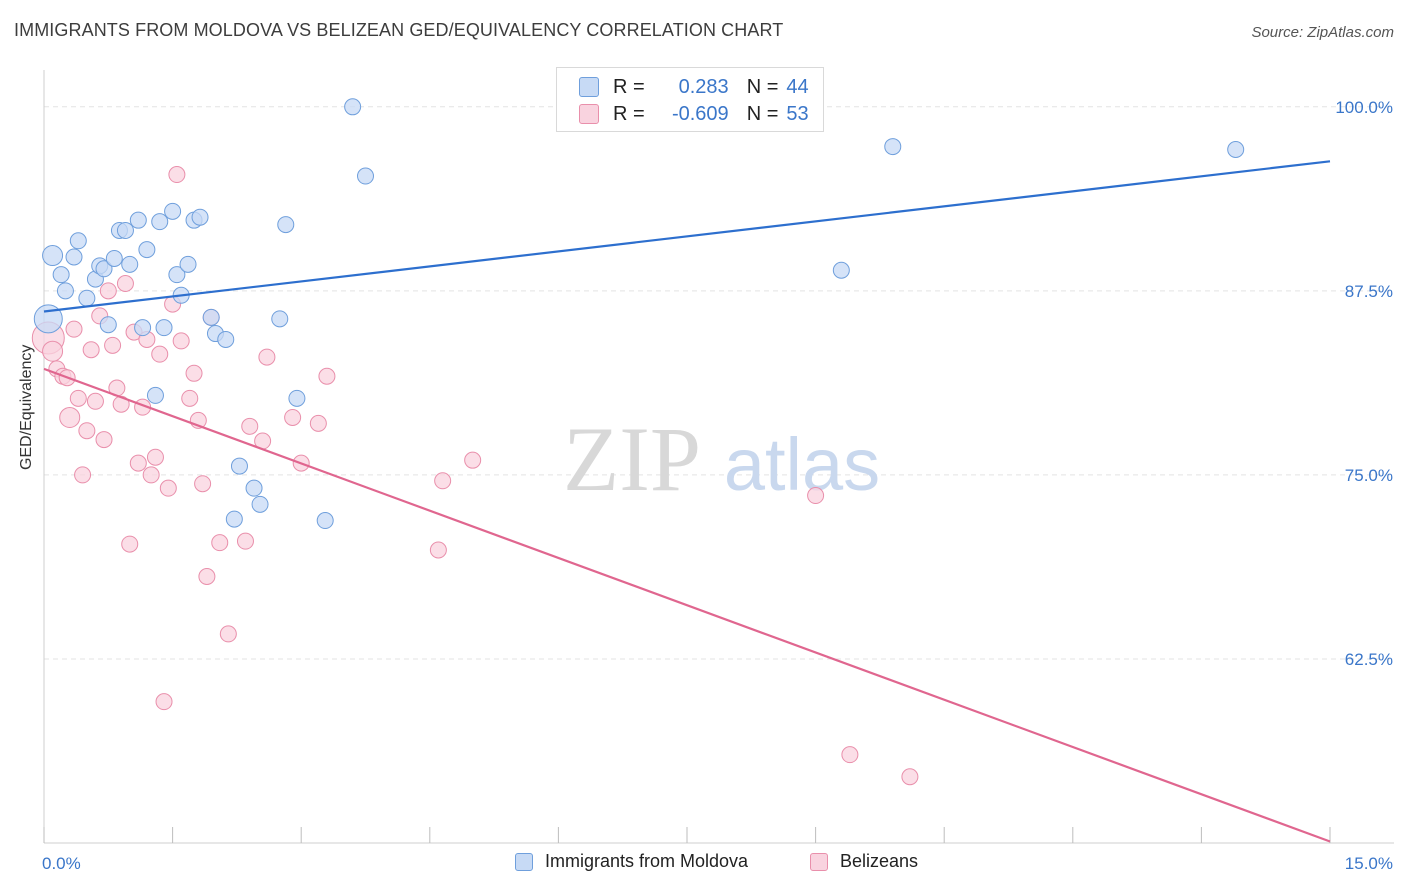  Describe the element at coordinates (589, 114) in the screenshot. I see `belizeans-swatch` at that location.